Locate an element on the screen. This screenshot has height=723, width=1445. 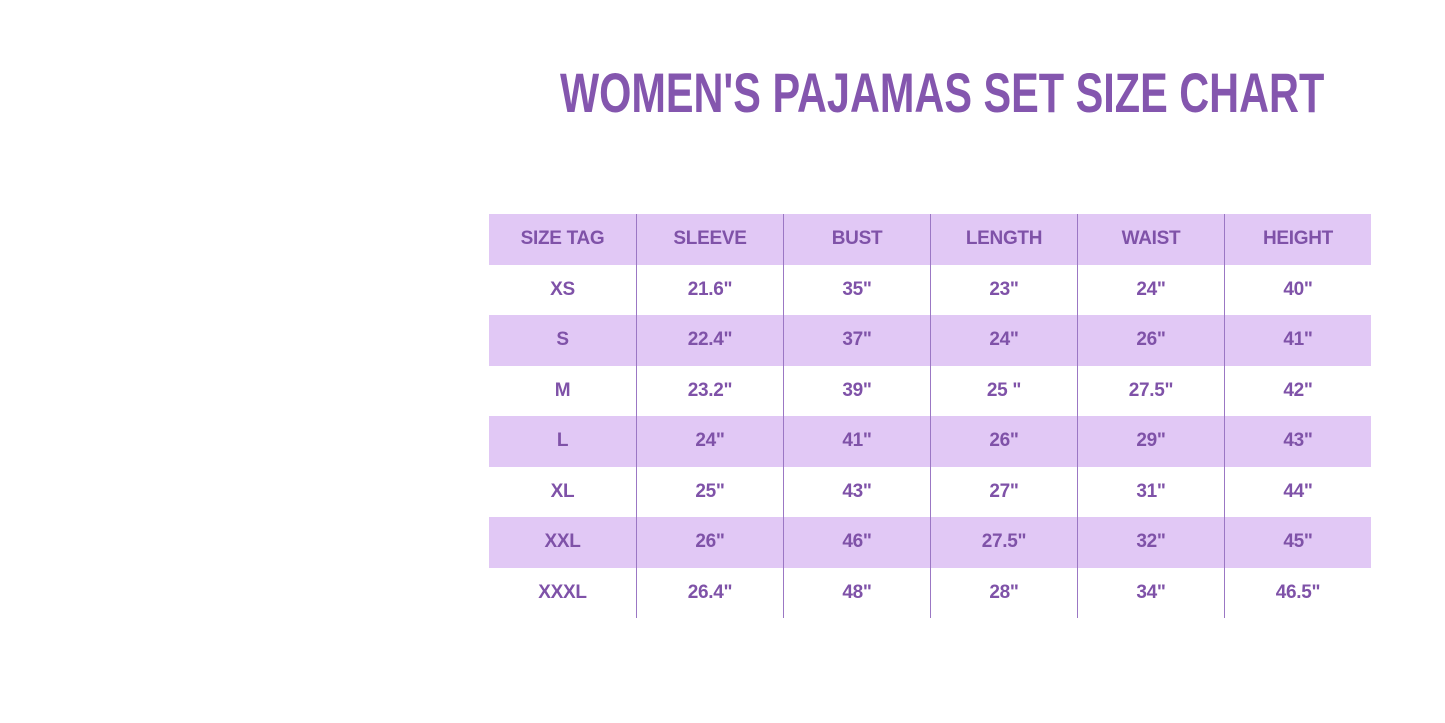
table-cell: 48" is located at coordinates (856, 592).